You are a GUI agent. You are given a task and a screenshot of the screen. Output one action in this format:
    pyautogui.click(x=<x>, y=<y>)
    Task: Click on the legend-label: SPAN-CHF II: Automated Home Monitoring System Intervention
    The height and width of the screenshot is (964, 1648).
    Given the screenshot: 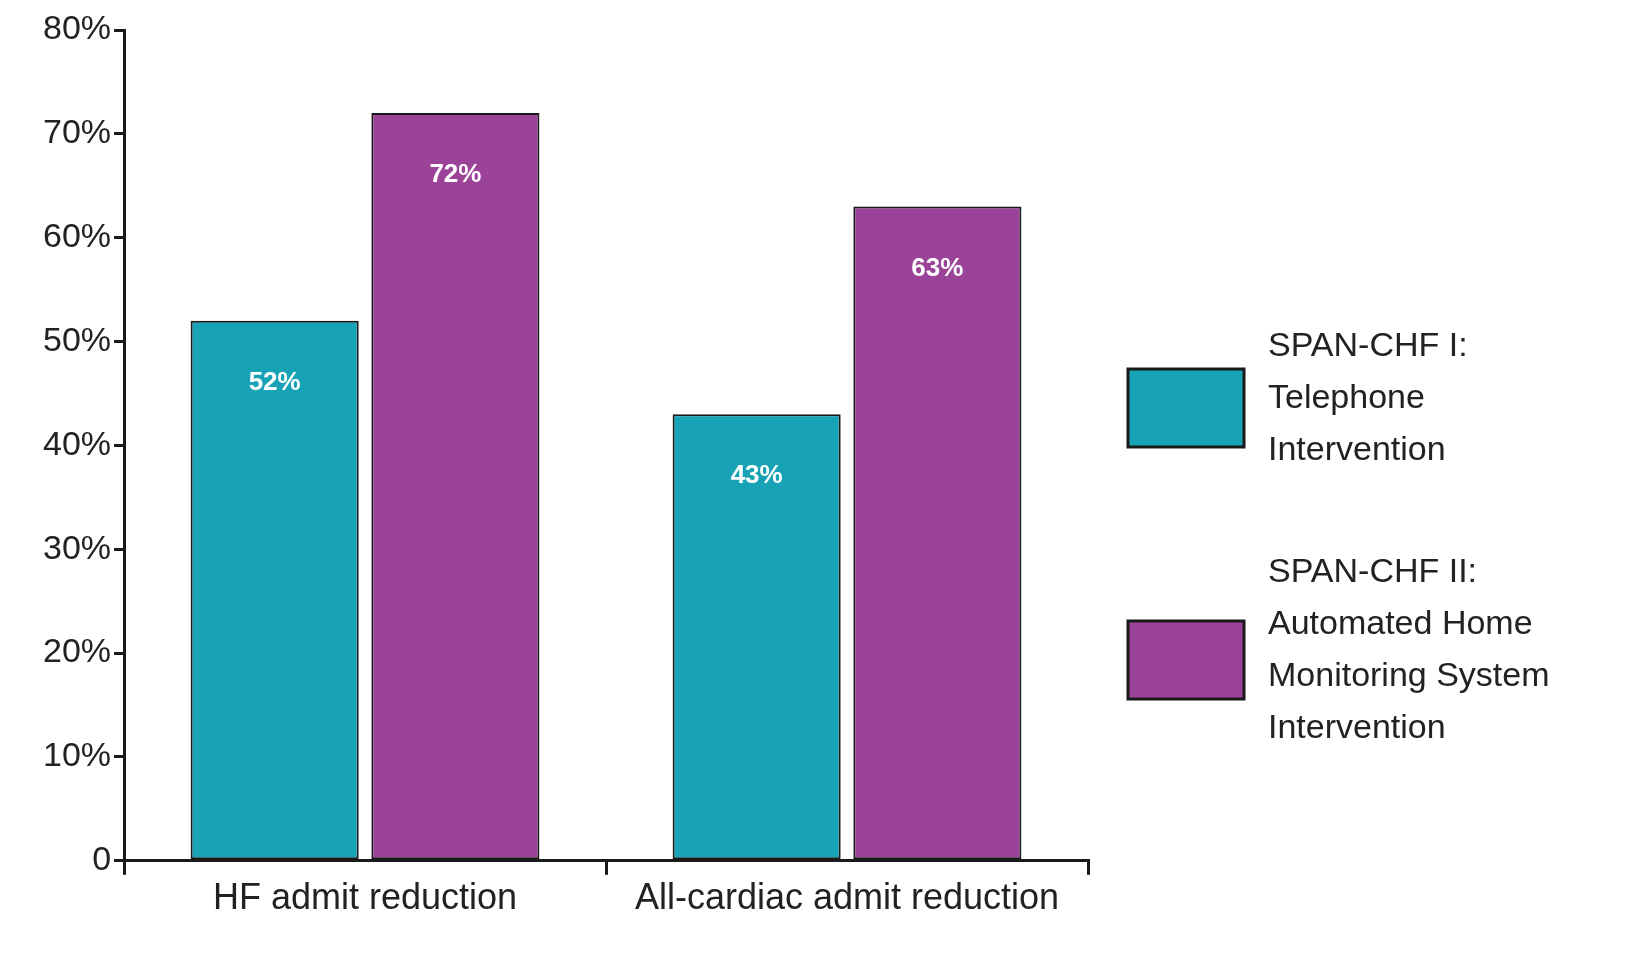 What is the action you would take?
    pyautogui.click(x=1409, y=648)
    